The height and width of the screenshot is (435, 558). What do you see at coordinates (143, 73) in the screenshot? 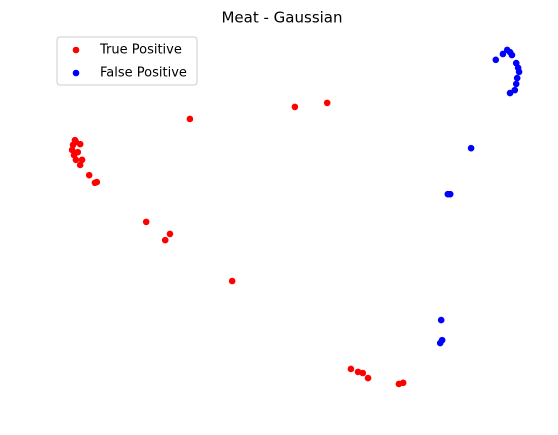
I see `legend-label: False Positive` at bounding box center [143, 73].